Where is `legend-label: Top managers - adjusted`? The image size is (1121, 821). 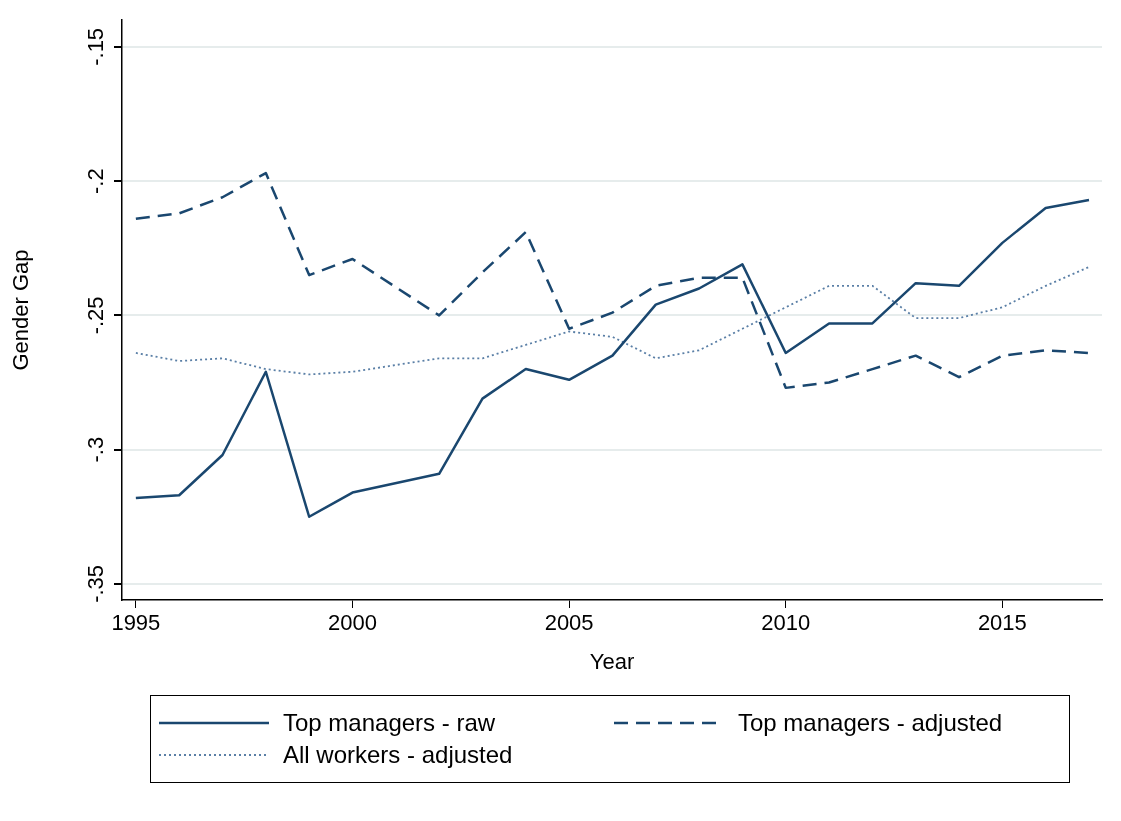
legend-label: Top managers - adjusted is located at coordinates (870, 723).